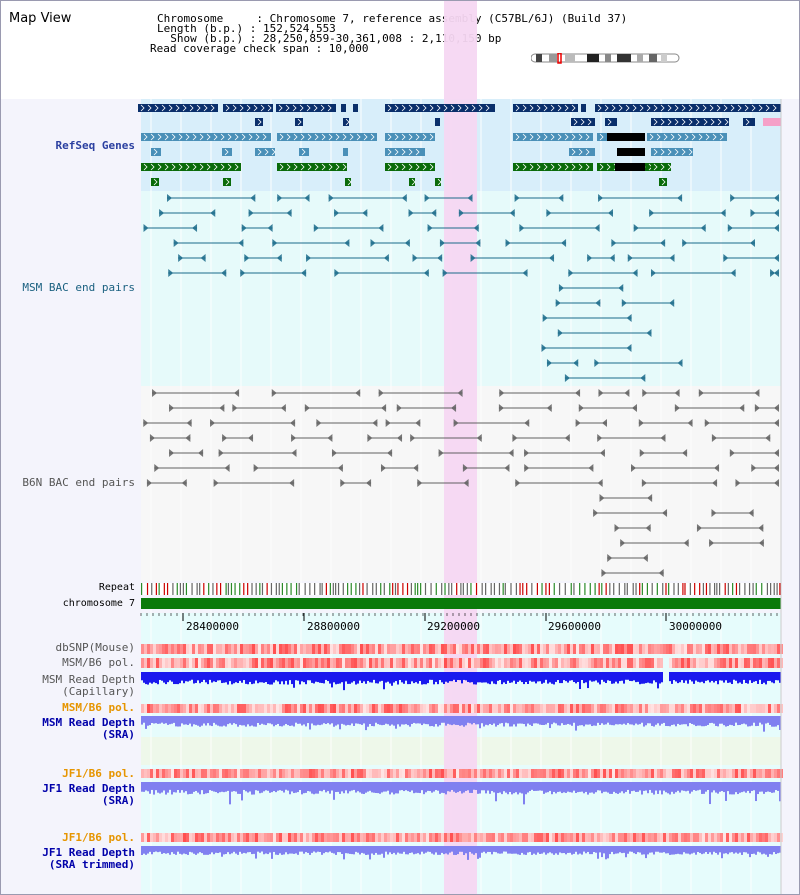 The height and width of the screenshot is (895, 800). I want to click on track-label-jf1-b6-pol-2: JF1/B6 pol., so click(98, 837).